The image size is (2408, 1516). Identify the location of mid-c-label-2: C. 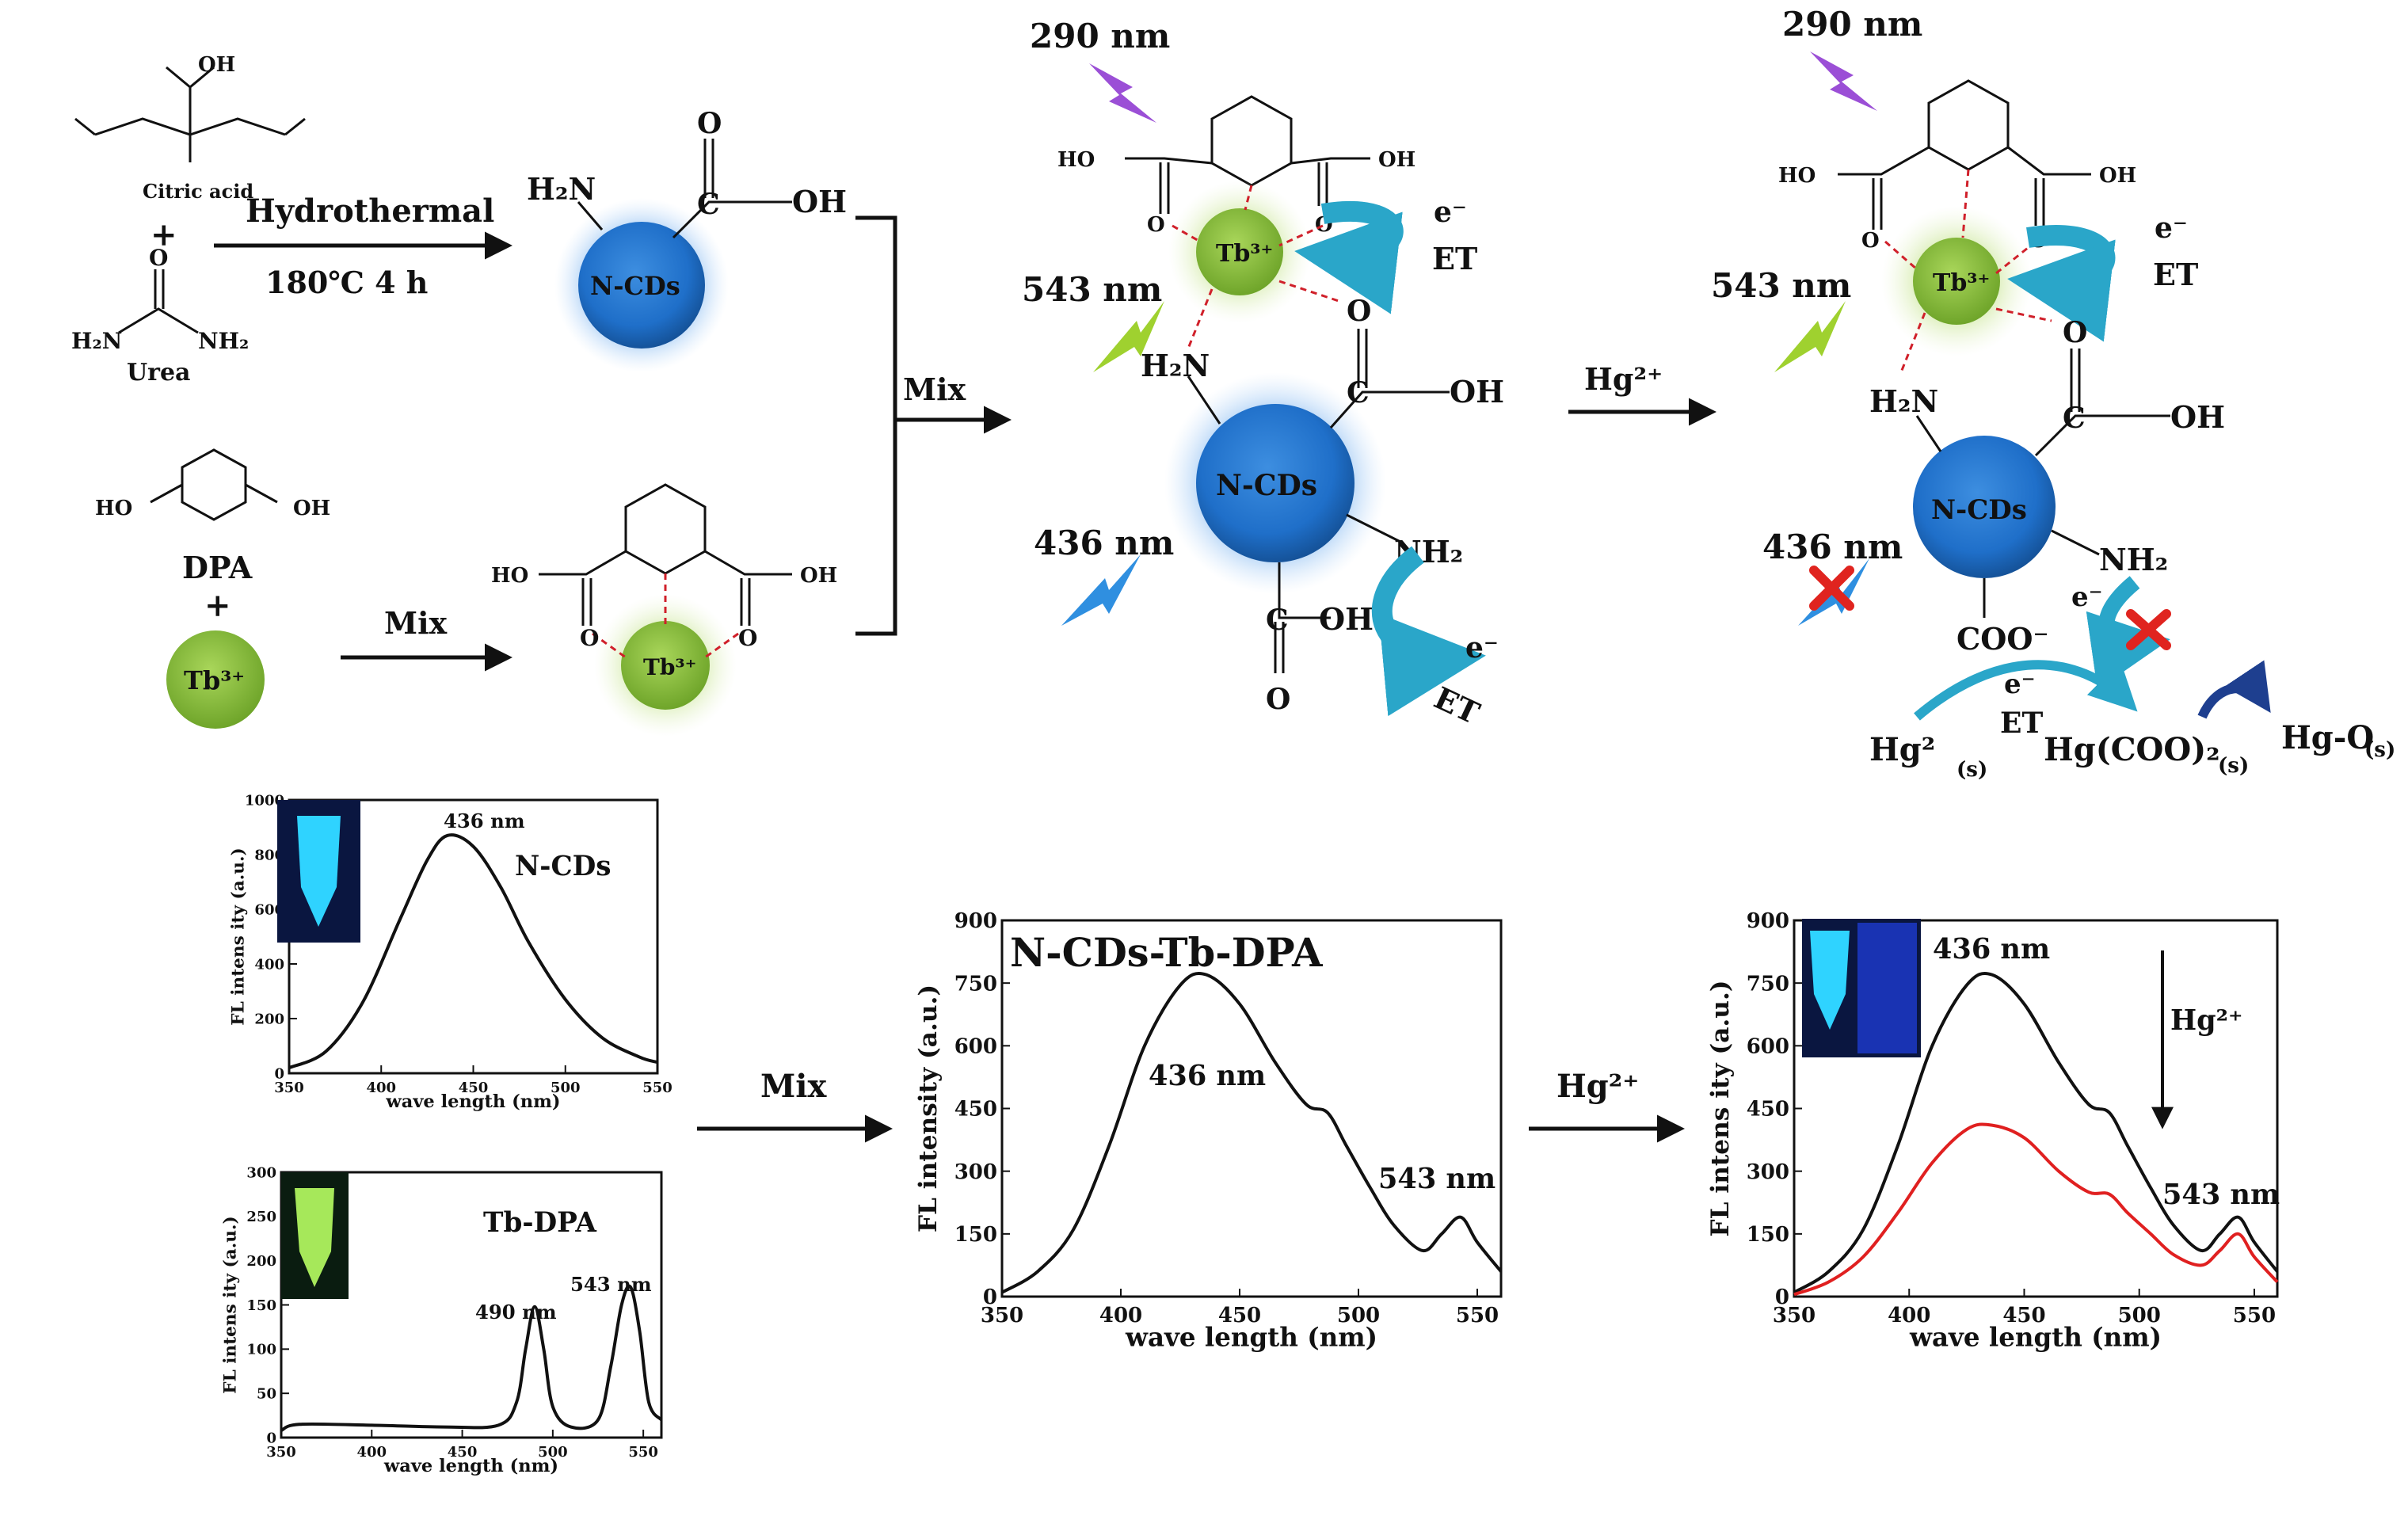
(1277, 620).